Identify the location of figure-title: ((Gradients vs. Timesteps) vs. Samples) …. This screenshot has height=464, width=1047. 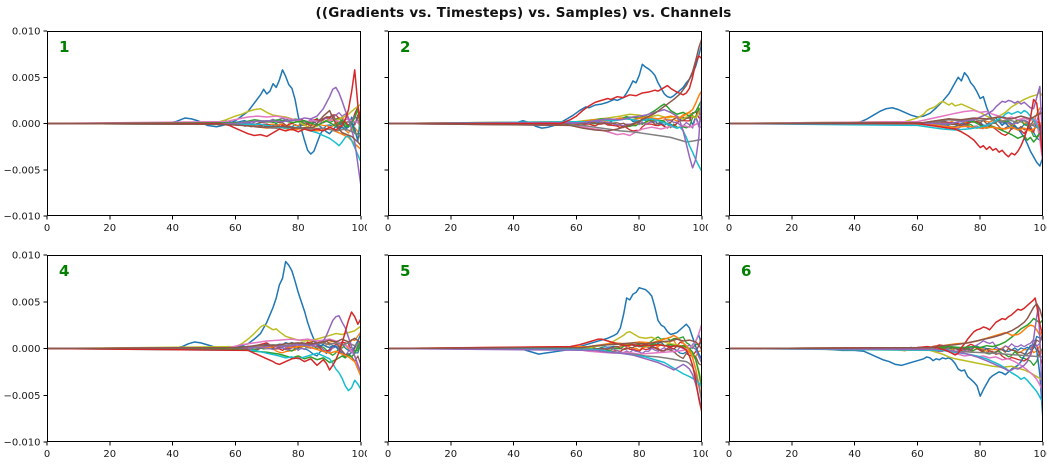
(523, 13).